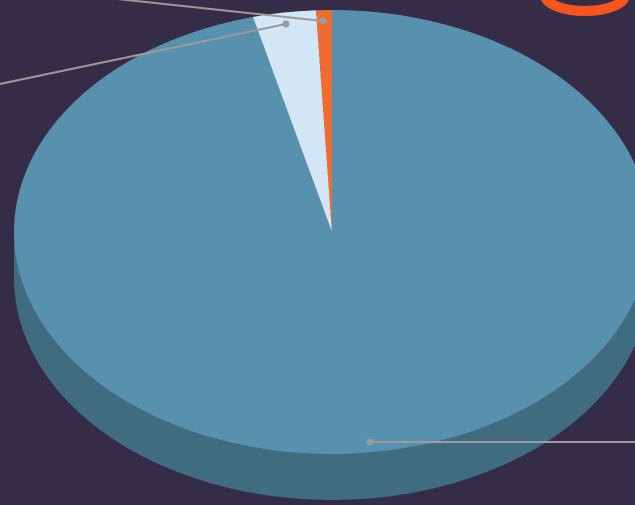 This screenshot has width=635, height=505. I want to click on leader-line-large-dot, so click(370, 442).